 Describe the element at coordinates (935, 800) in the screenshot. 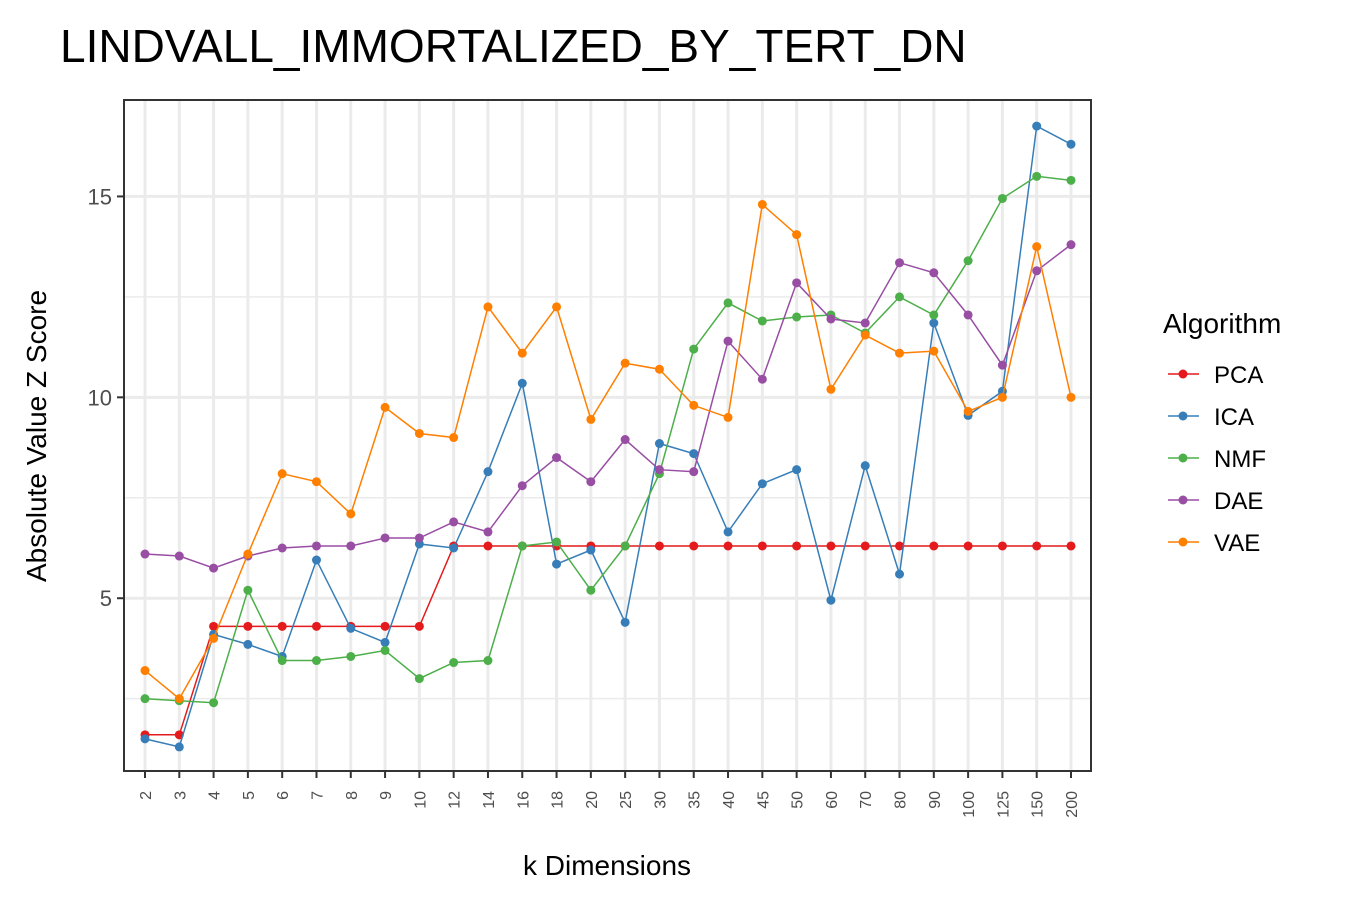

I see `x-tick-label: 90` at that location.